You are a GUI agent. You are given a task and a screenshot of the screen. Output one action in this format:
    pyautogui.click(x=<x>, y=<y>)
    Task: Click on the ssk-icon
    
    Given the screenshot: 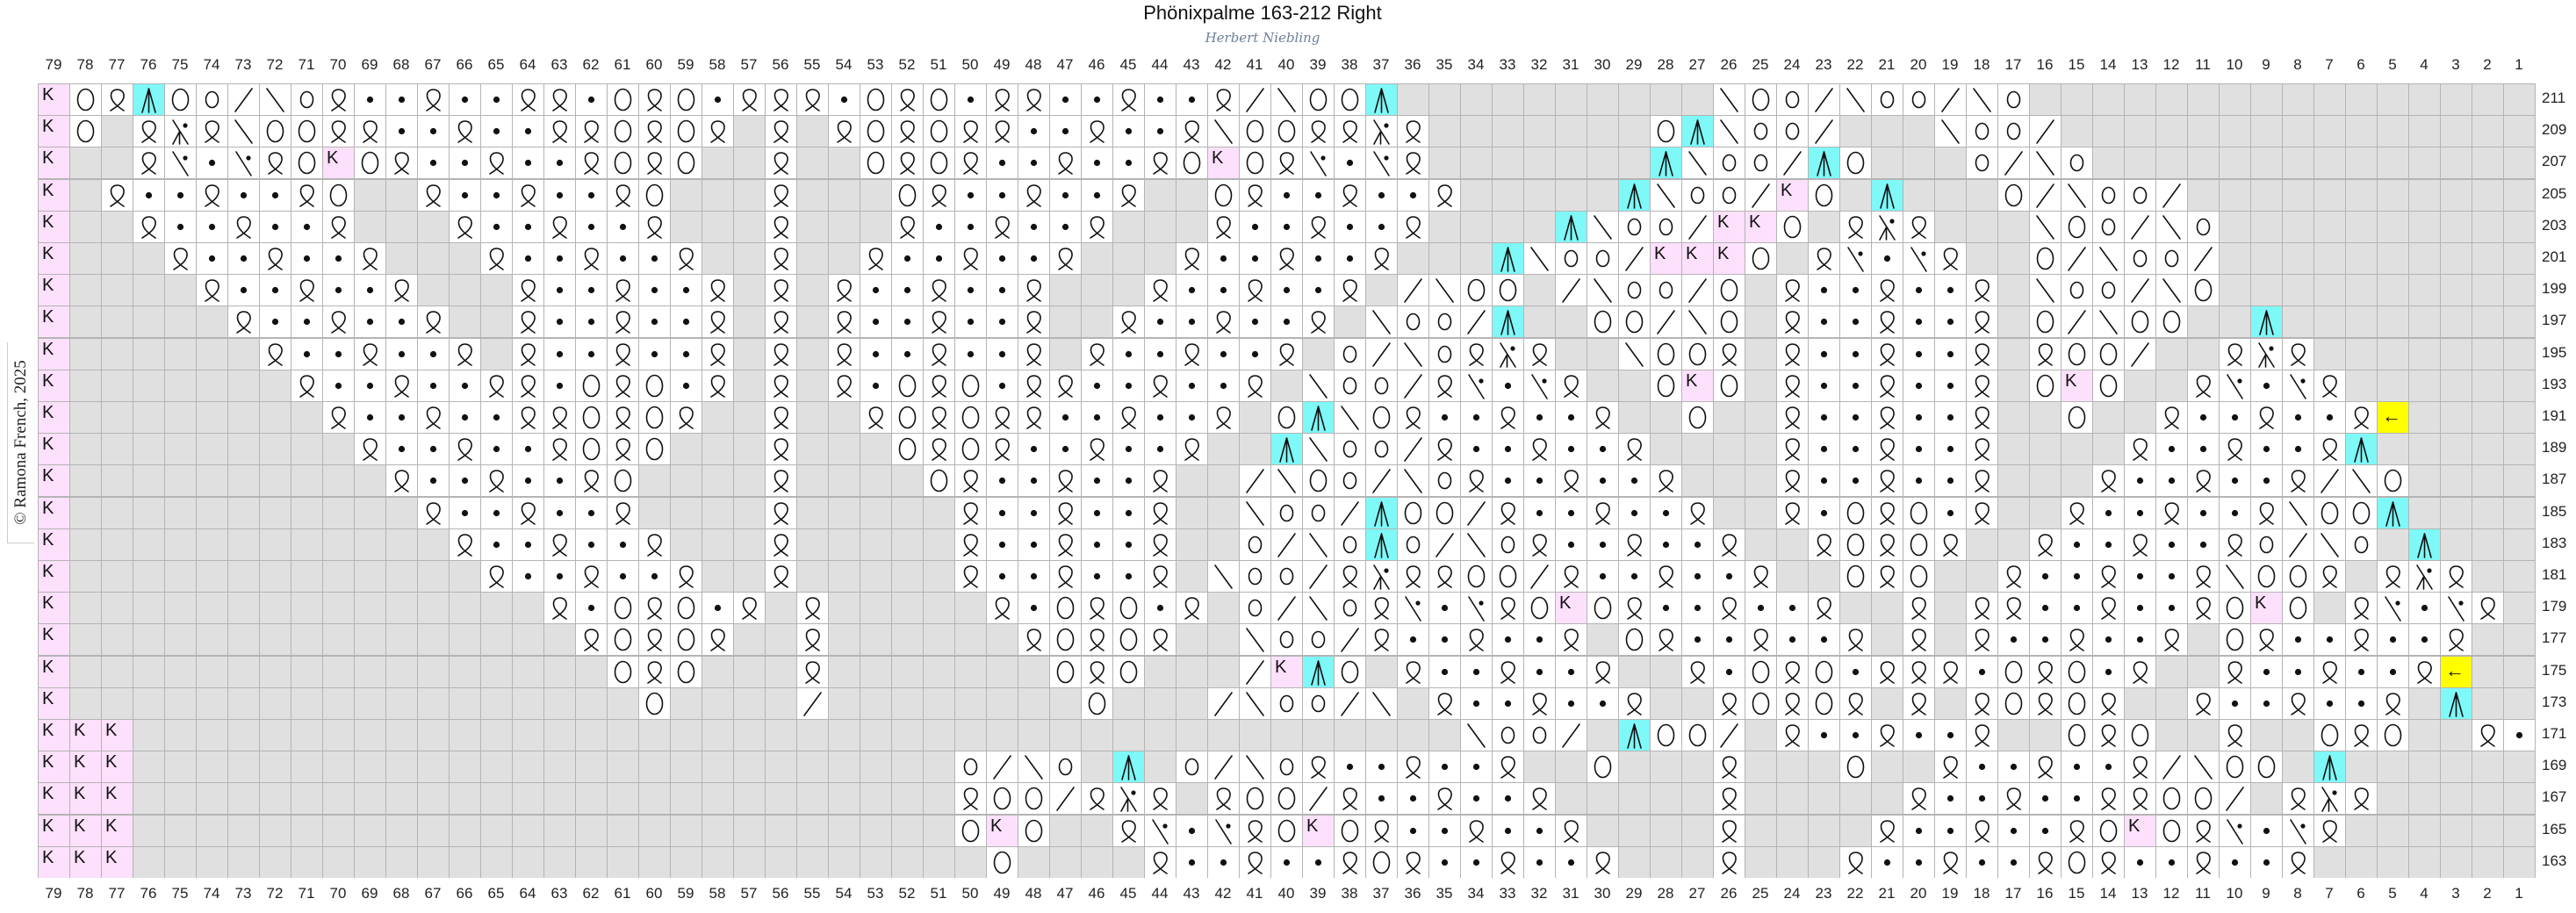 What is the action you would take?
    pyautogui.click(x=1318, y=386)
    